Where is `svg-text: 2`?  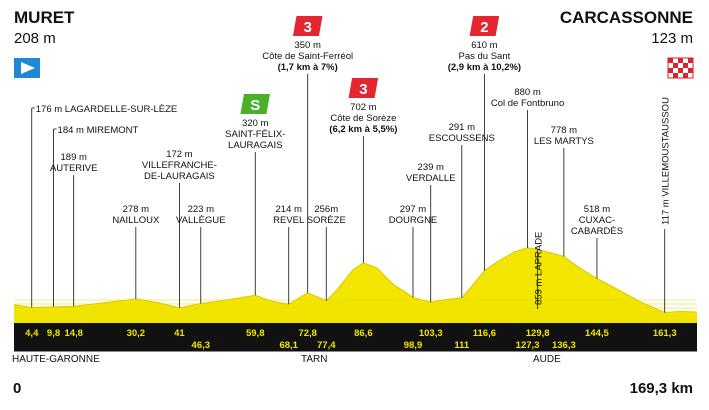 svg-text: 2 is located at coordinates (484, 27).